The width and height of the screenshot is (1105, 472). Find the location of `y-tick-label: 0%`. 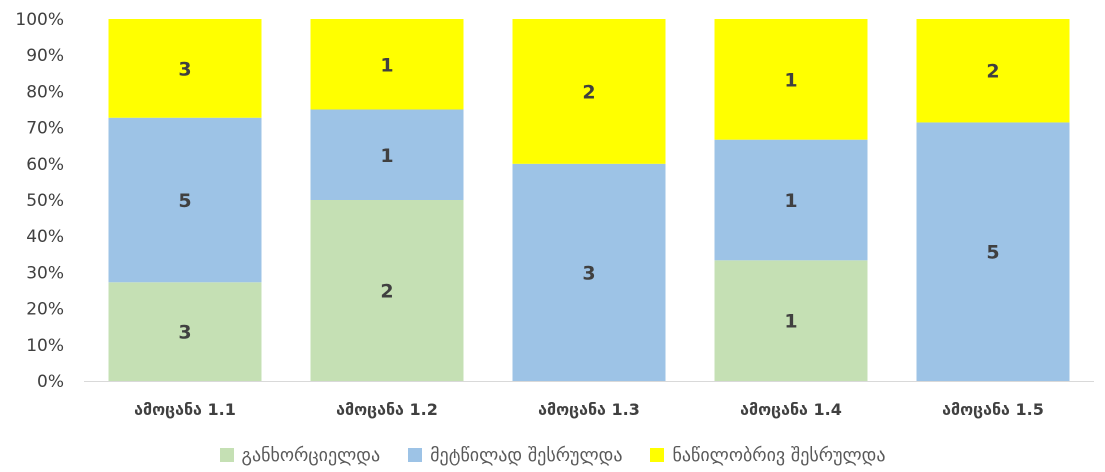

y-tick-label: 0% is located at coordinates (50, 382).